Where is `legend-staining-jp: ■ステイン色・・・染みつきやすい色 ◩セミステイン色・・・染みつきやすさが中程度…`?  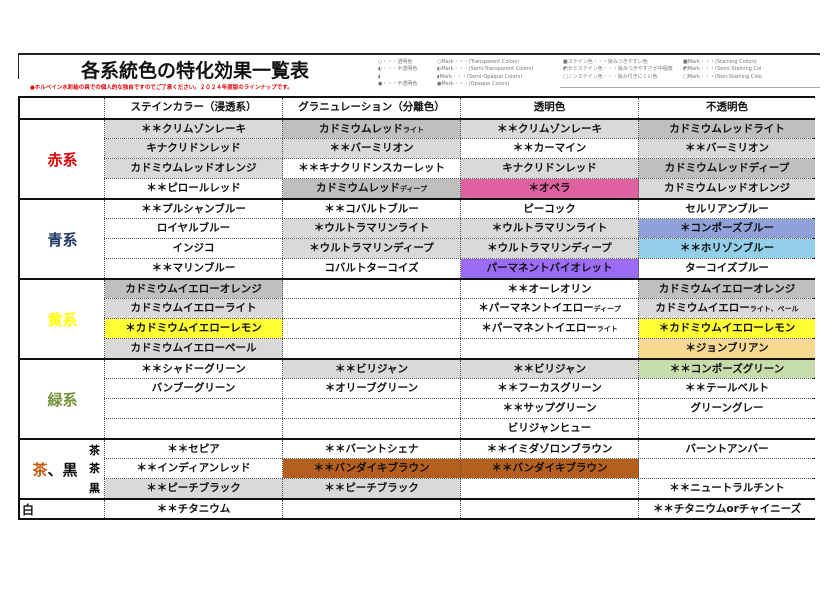
legend-staining-jp: ■ステイン色・・・染みつきやすい色 ◩セミステイン色・・・染みつきやすさが中程度… is located at coordinates (618, 70).